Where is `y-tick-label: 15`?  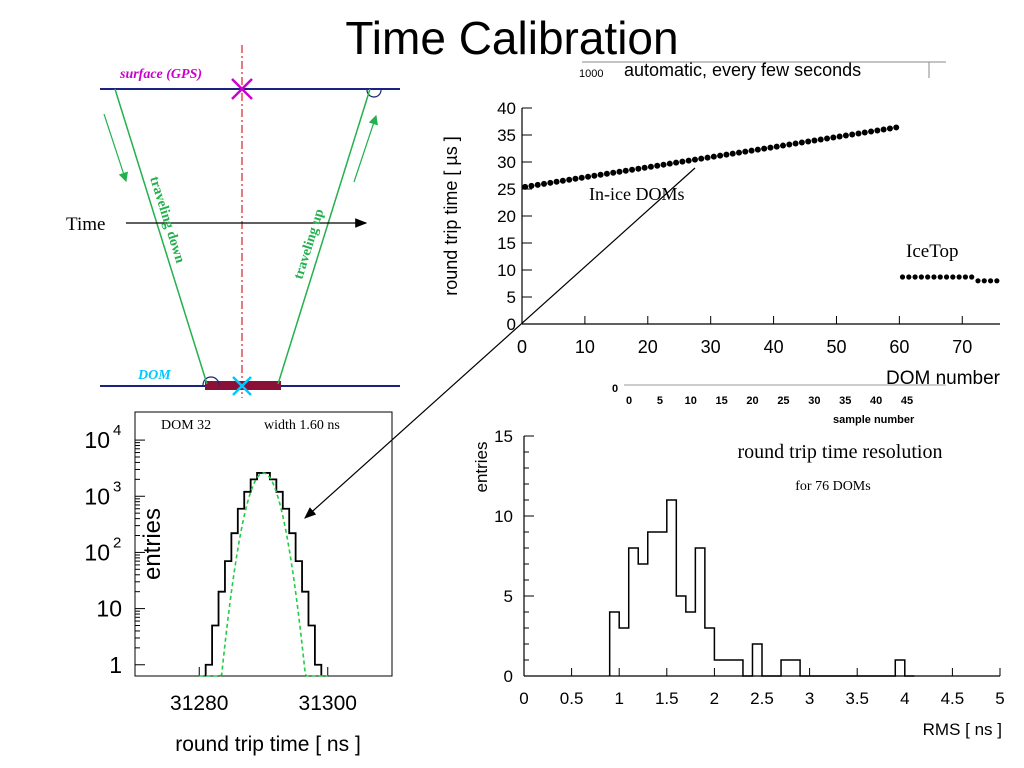
y-tick-label: 15 is located at coordinates (506, 243).